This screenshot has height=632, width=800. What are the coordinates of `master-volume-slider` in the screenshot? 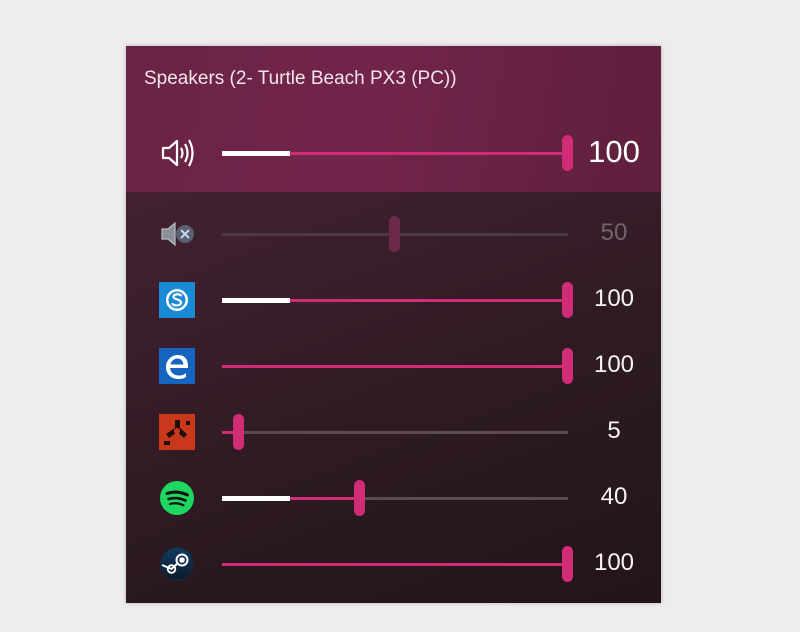 It's located at (397, 153).